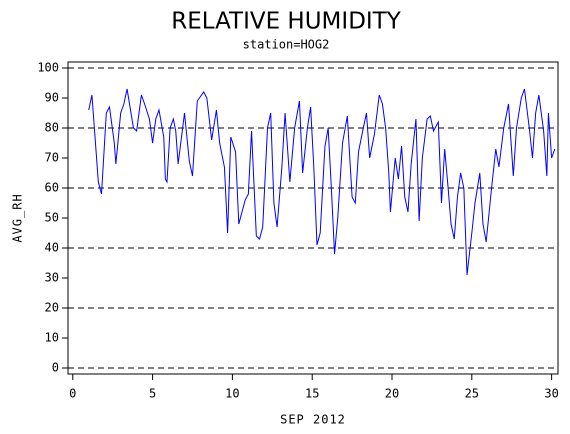 The image size is (570, 434). I want to click on chart-title: RELATIVE HUMIDITY, so click(286, 22).